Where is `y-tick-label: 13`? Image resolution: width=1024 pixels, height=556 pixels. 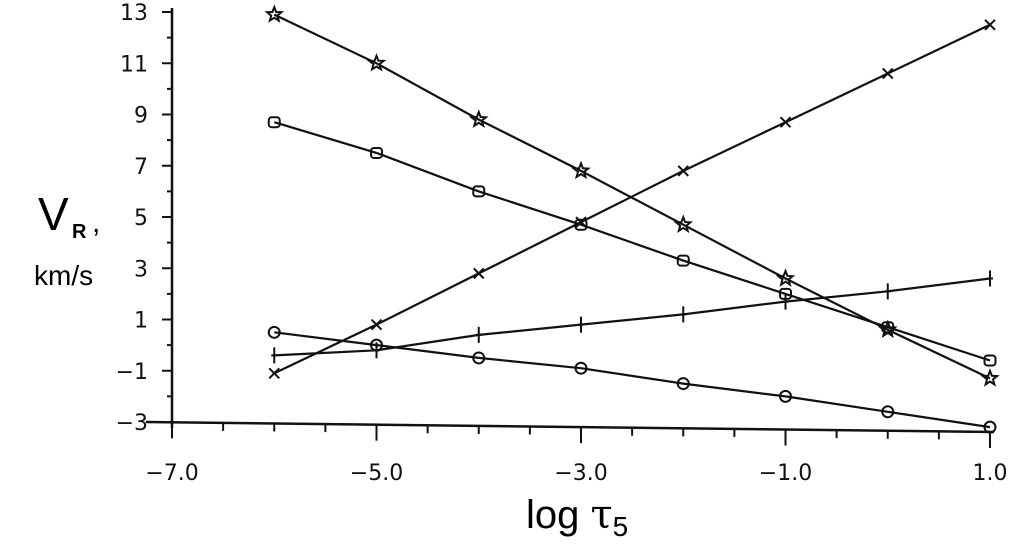
y-tick-label: 13 is located at coordinates (134, 13).